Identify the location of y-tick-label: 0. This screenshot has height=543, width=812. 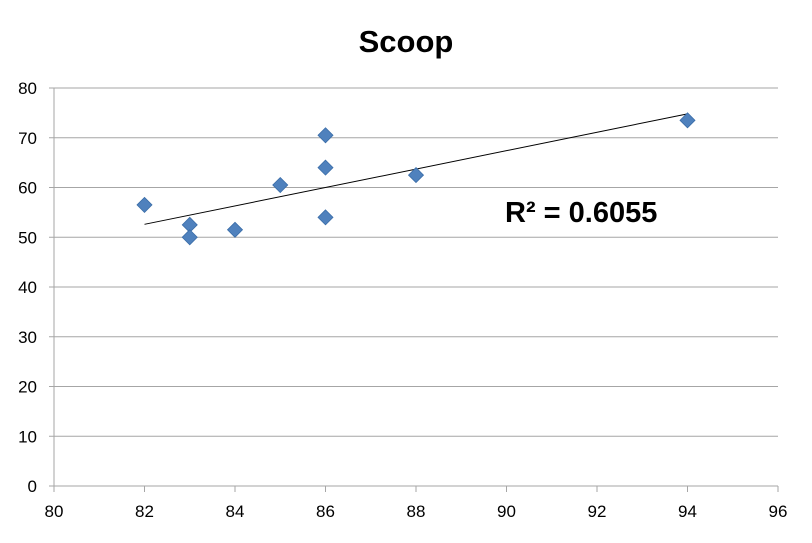
(32, 486).